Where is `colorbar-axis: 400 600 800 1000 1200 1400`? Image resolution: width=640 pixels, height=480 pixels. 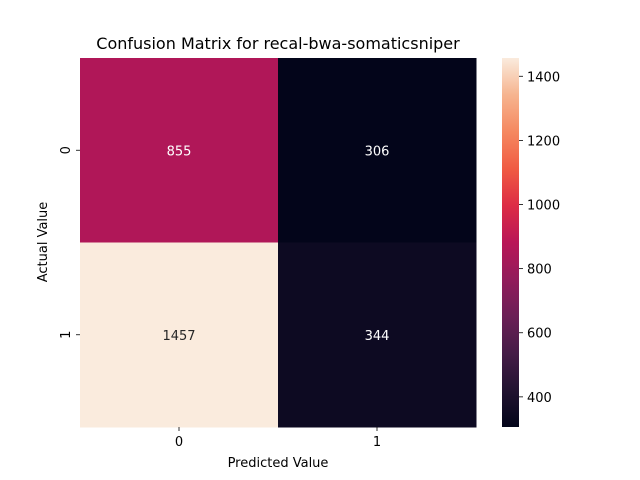
colorbar-axis: 400 600 800 1000 1200 1400 is located at coordinates (539, 238).